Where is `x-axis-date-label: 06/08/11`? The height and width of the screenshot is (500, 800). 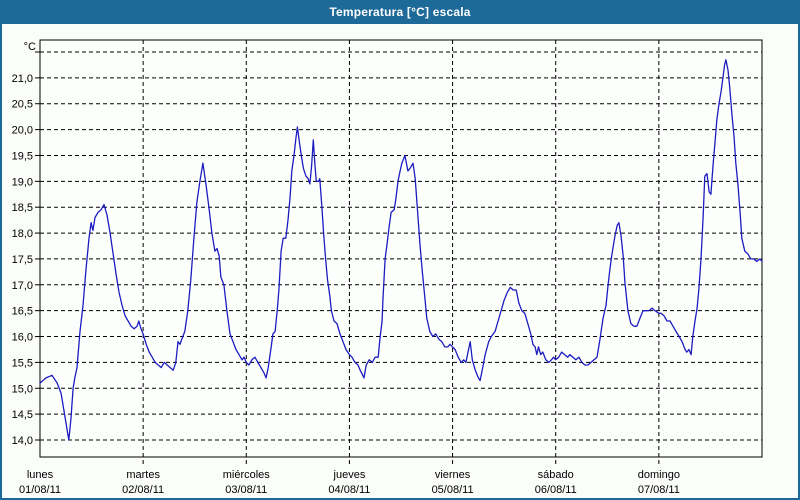 x-axis-date-label: 06/08/11 is located at coordinates (556, 490).